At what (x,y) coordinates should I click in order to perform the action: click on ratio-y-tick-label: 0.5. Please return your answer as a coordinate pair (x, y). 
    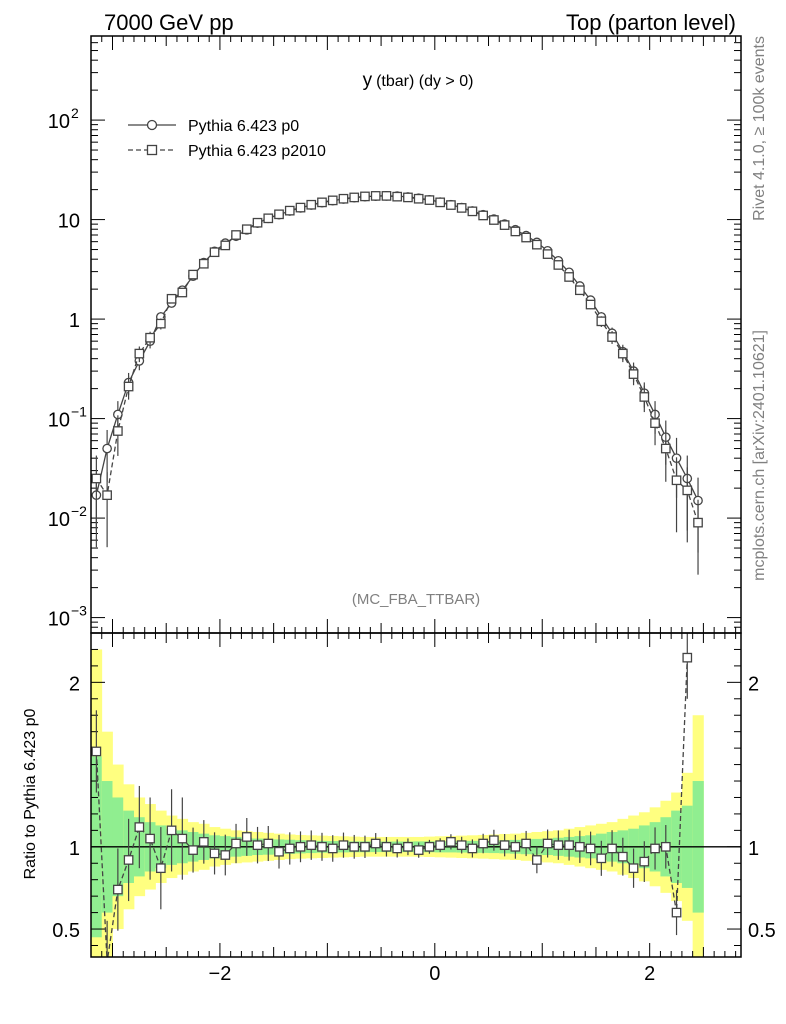
    Looking at the image, I should click on (66, 931).